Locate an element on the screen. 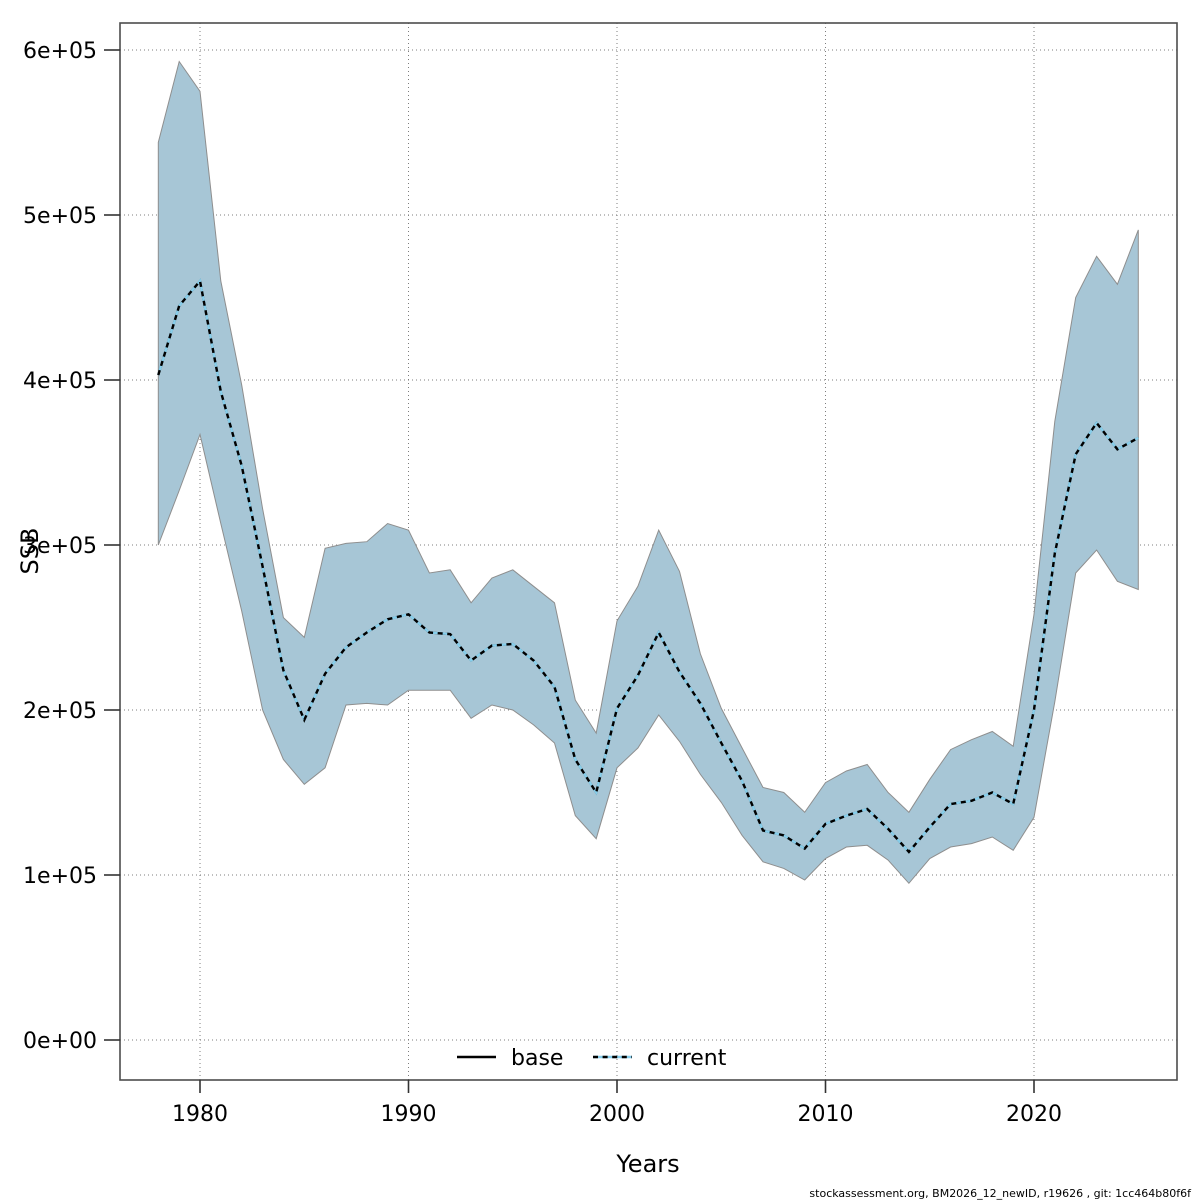  y-tick-label: 4e+05 is located at coordinates (60, 381).